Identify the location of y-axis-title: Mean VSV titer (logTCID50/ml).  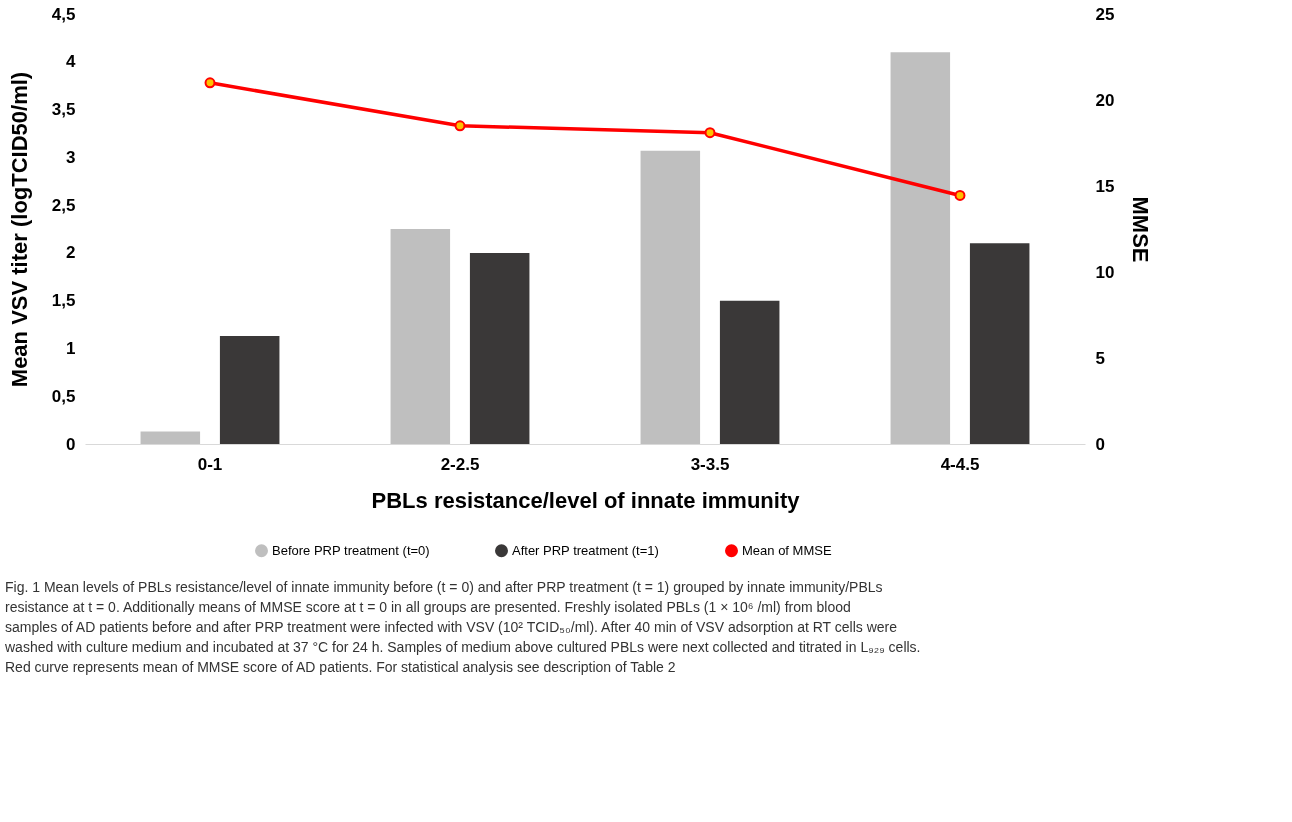
(19, 229).